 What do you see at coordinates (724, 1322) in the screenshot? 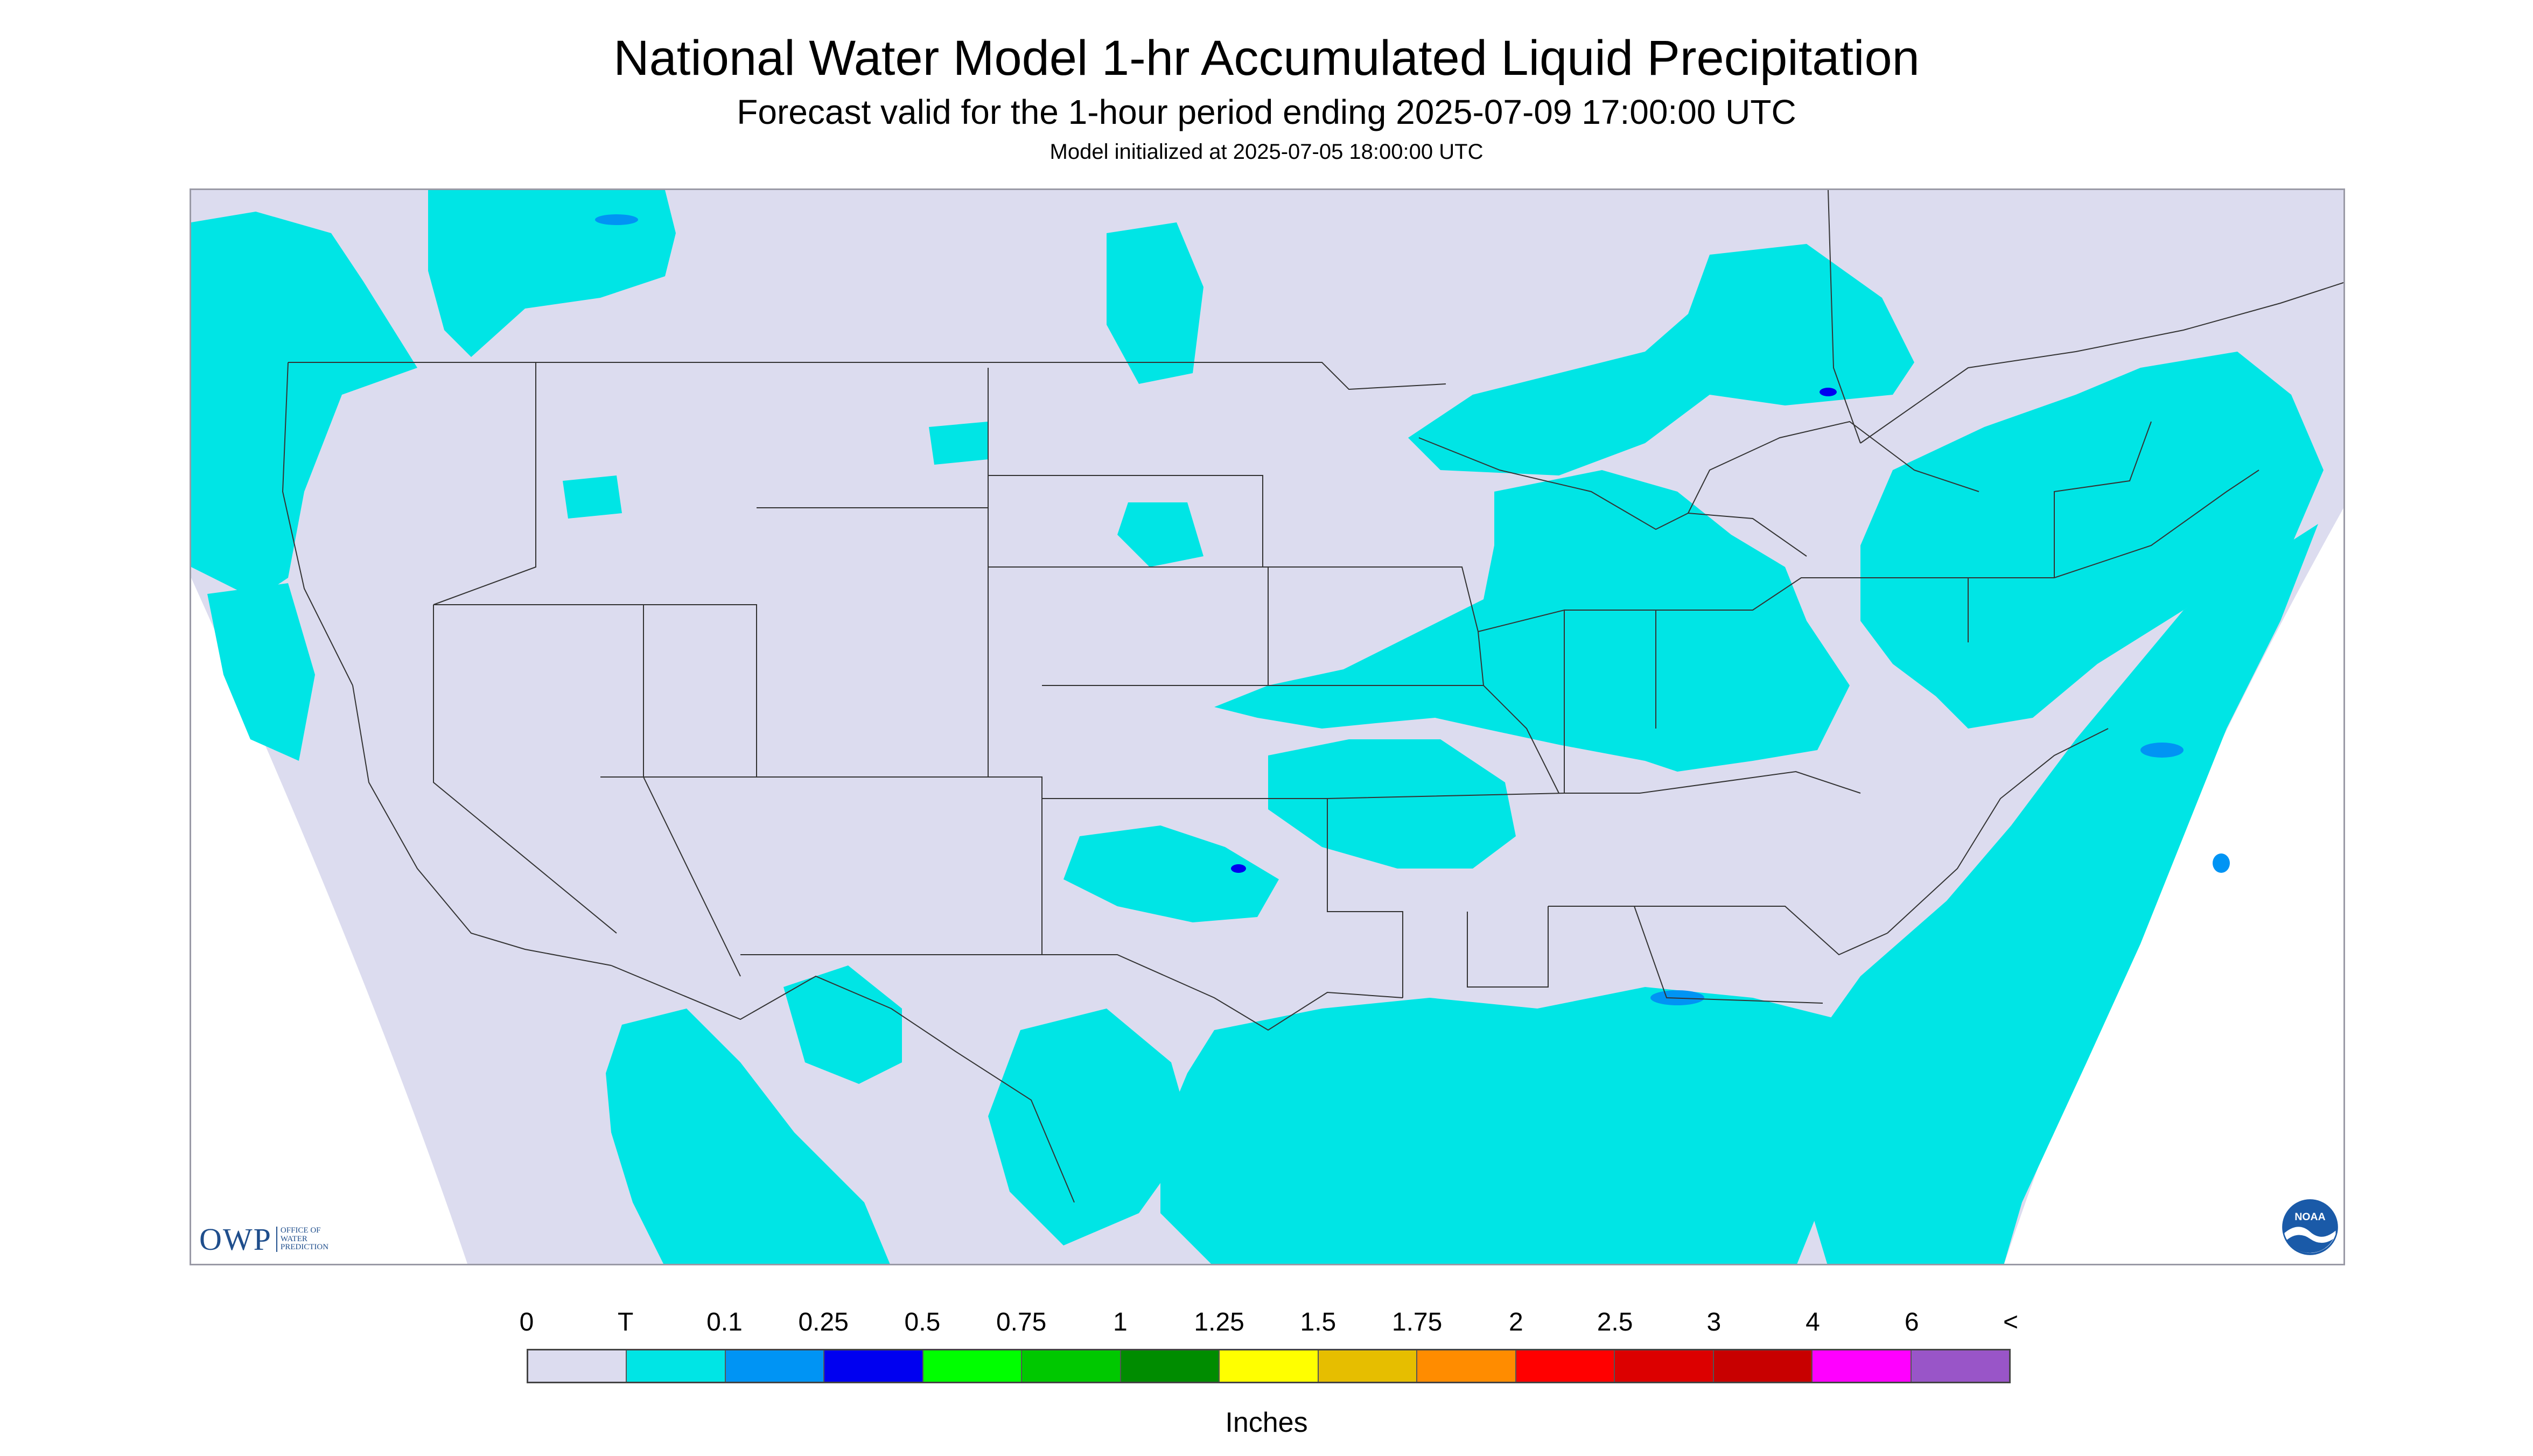
I see `legend-tick-label: 0.1` at bounding box center [724, 1322].